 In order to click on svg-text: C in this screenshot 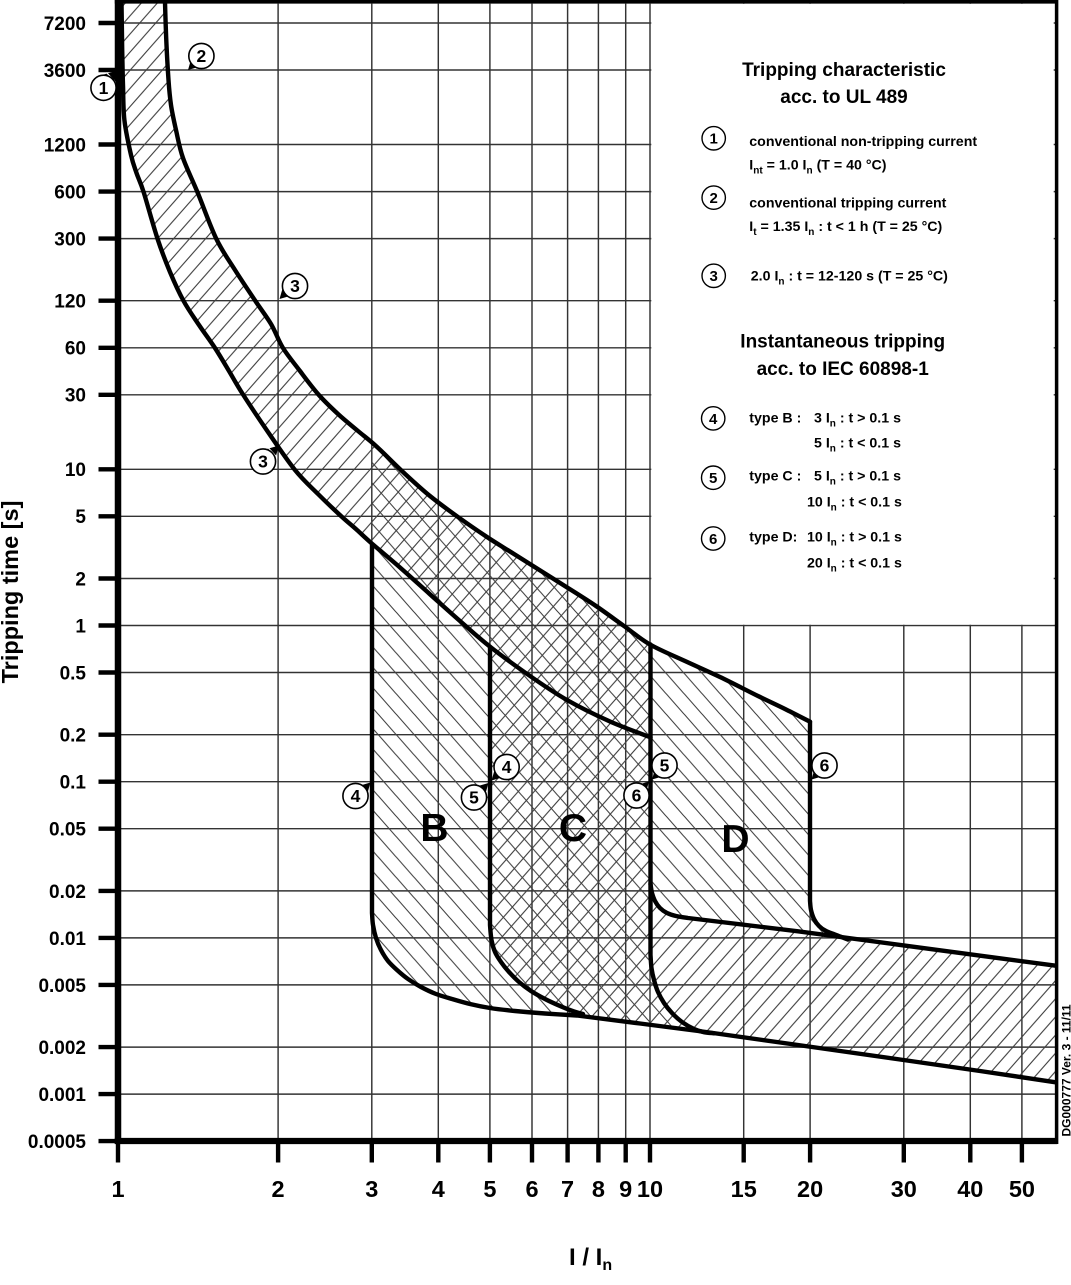, I will do `click(573, 828)`.